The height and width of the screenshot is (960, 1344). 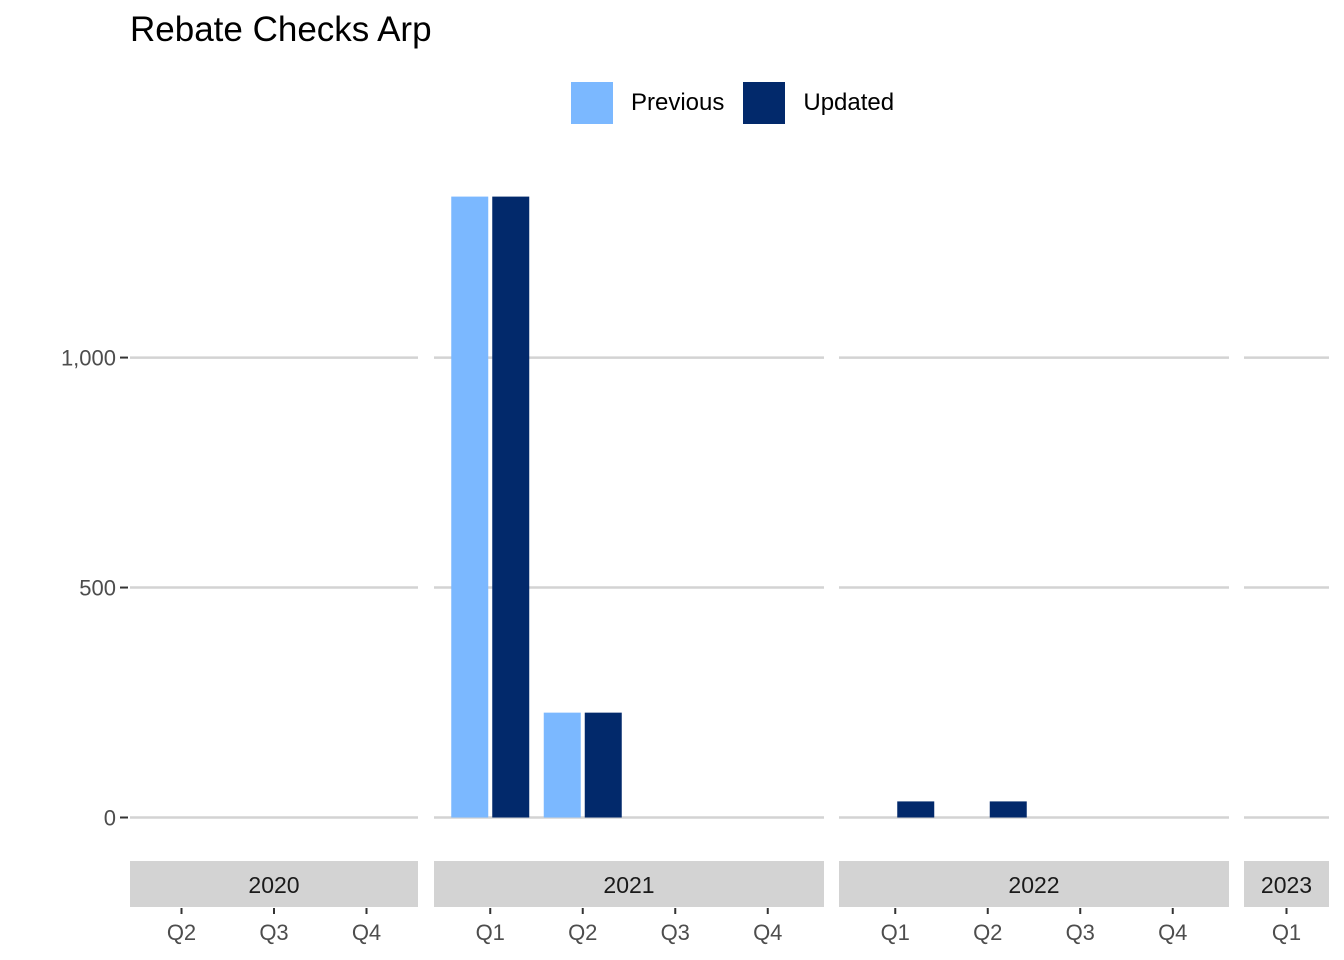 I want to click on facet-label-2023: 2023, so click(x=1286, y=885).